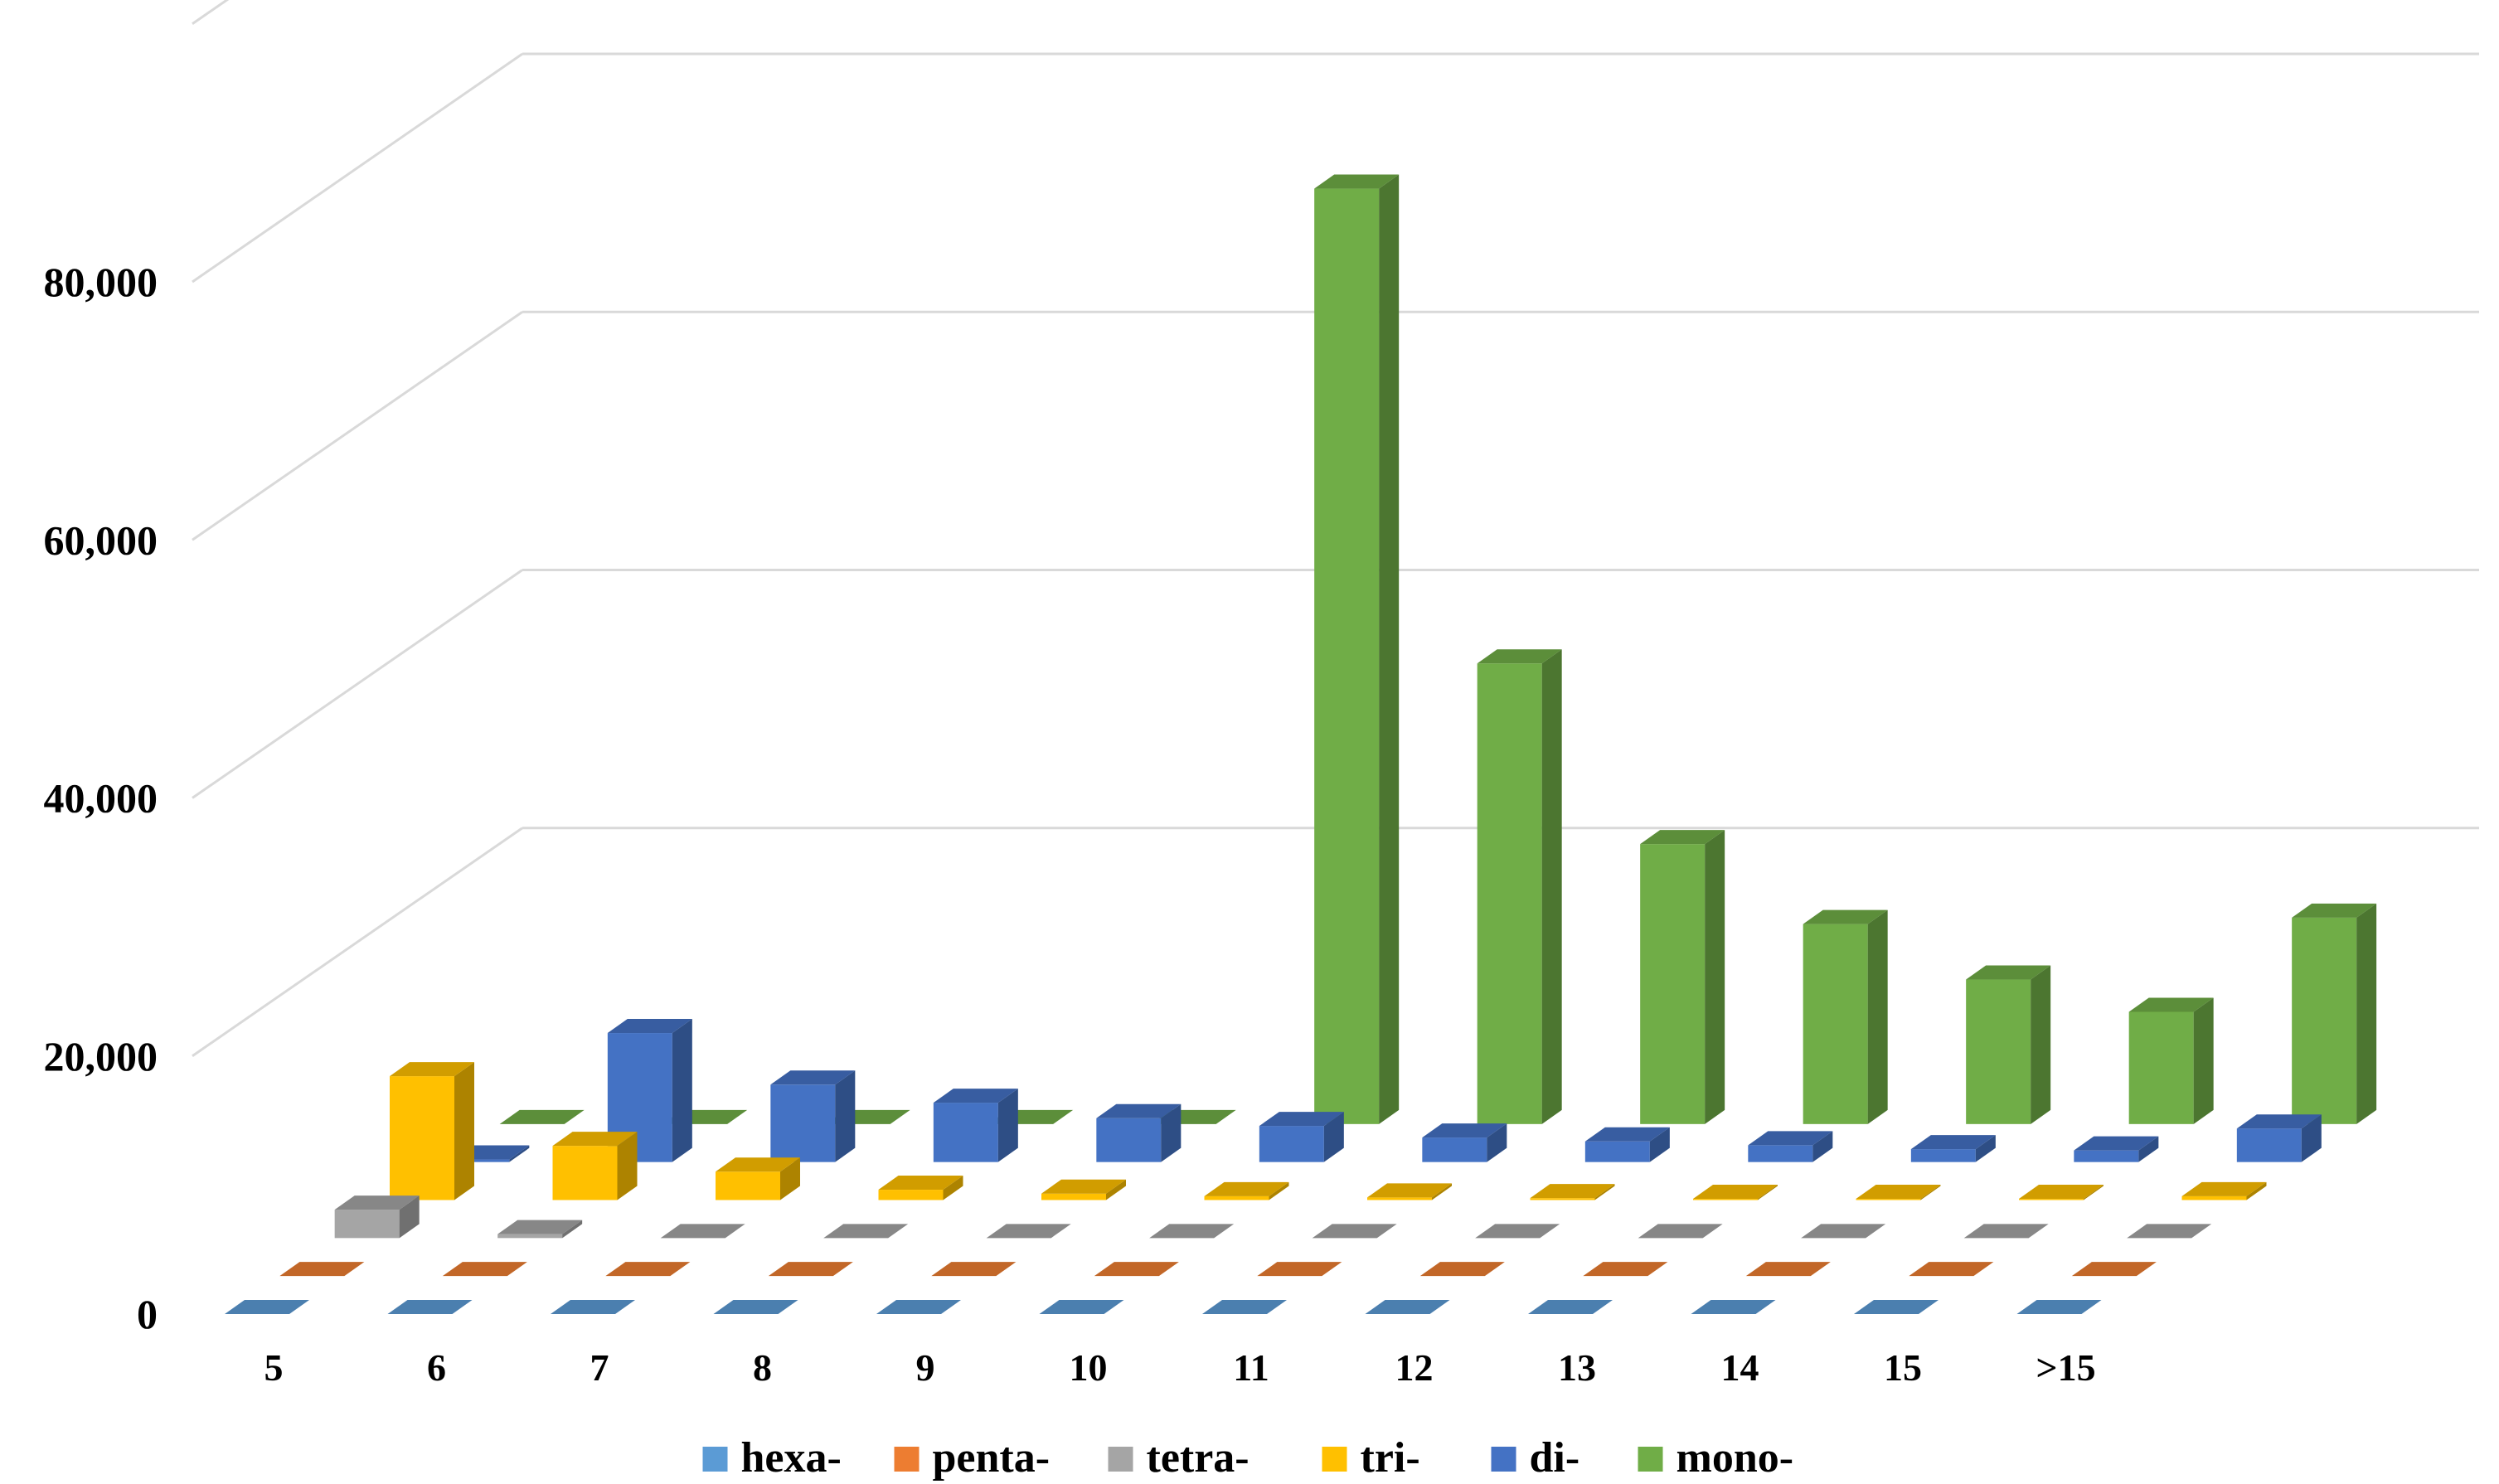  Describe the element at coordinates (101, 282) in the screenshot. I see `y-tick-label: 80,000` at that location.